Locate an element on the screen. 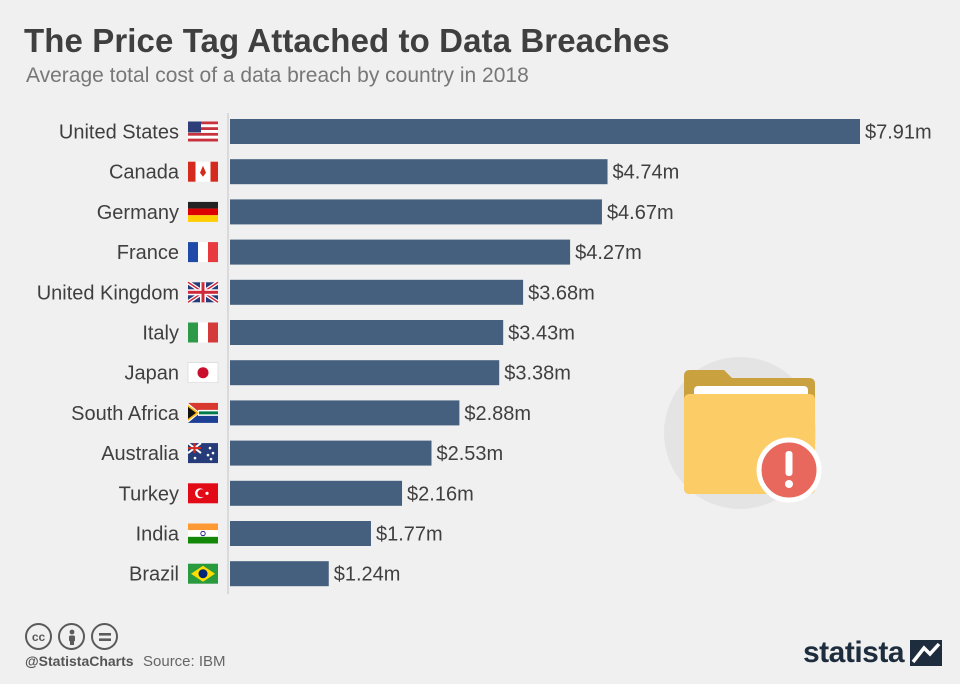 The height and width of the screenshot is (684, 960). value-label: $2.53m is located at coordinates (470, 454).